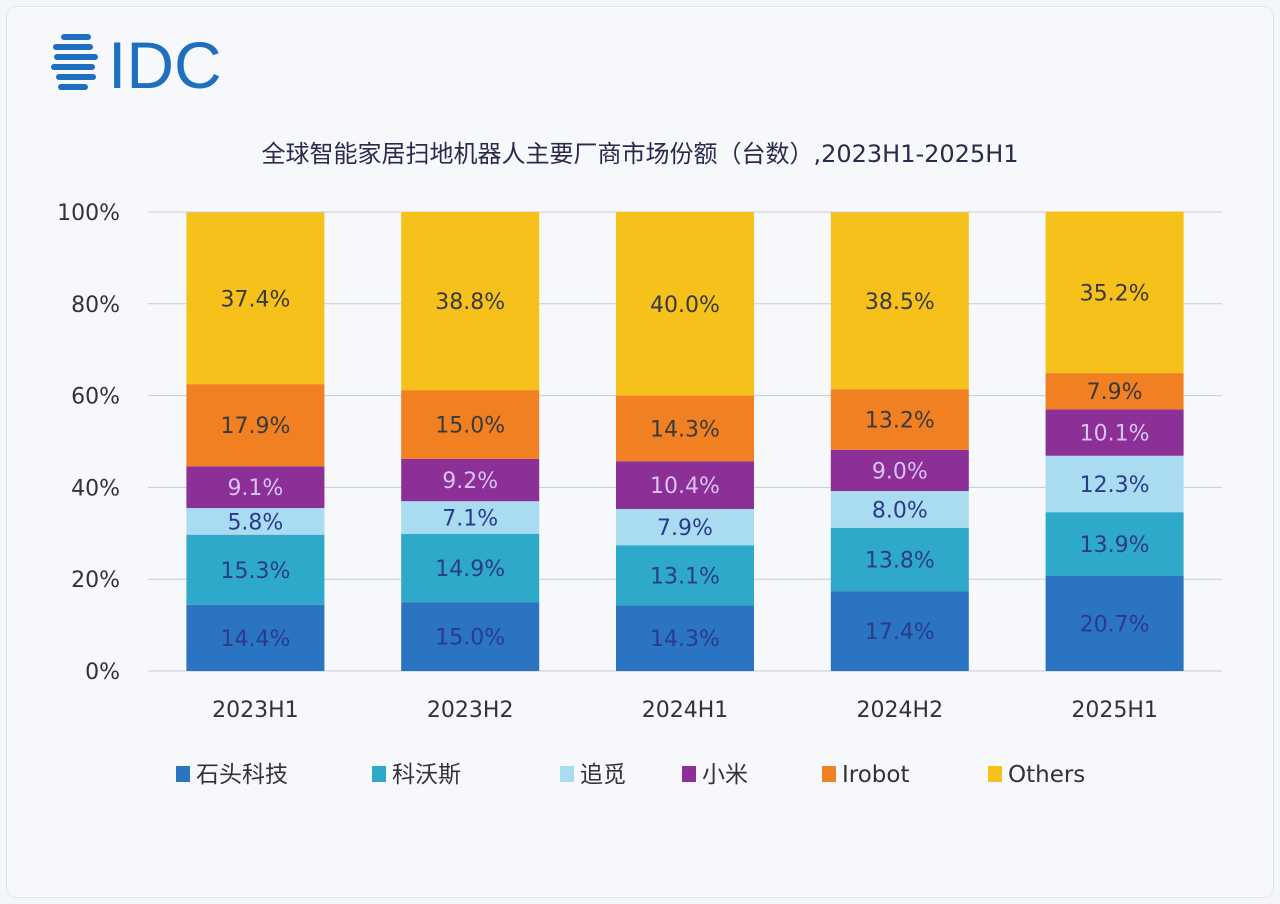  I want to click on data-label: 9.2%, so click(470, 481).